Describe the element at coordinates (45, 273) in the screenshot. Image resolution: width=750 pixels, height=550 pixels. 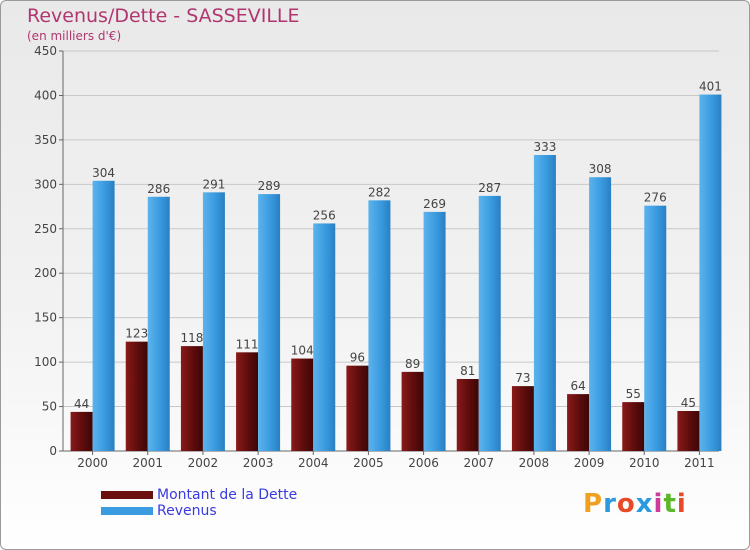
I see `y-tick-label: 200` at that location.